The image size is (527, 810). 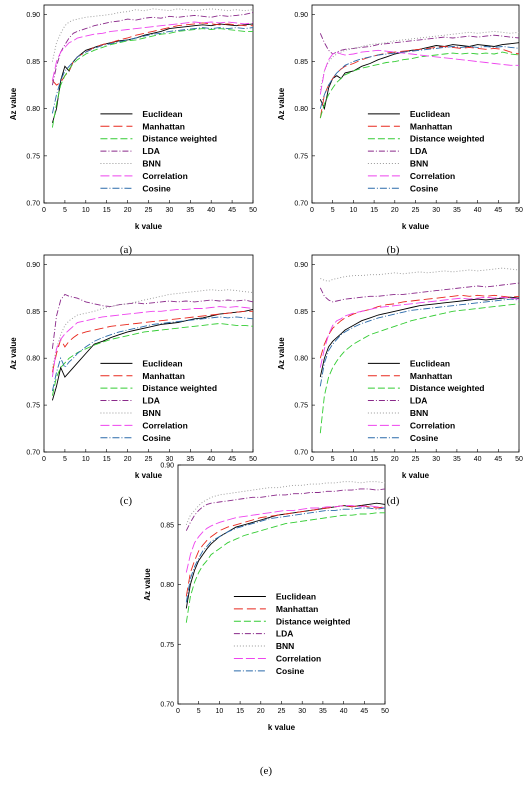 What do you see at coordinates (107, 210) in the screenshot?
I see `x-tick-label: 15` at bounding box center [107, 210].